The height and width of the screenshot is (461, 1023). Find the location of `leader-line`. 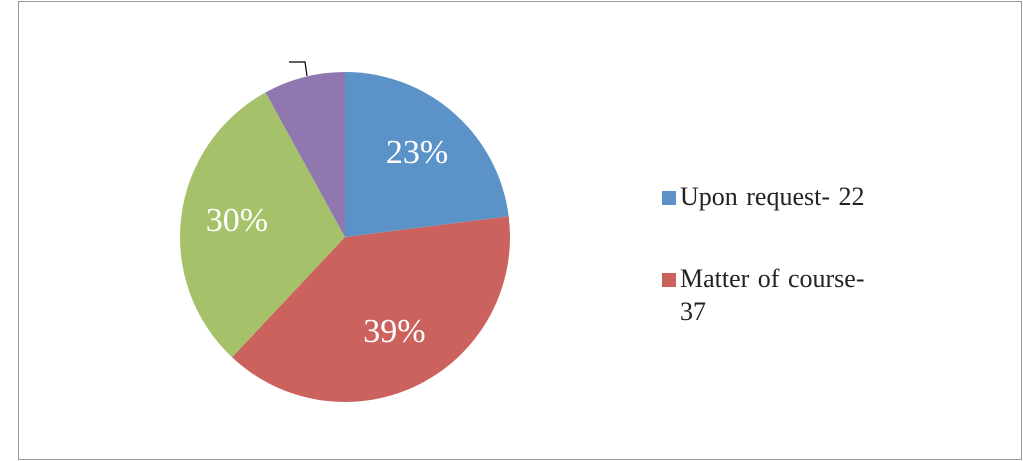

leader-line is located at coordinates (298, 69).